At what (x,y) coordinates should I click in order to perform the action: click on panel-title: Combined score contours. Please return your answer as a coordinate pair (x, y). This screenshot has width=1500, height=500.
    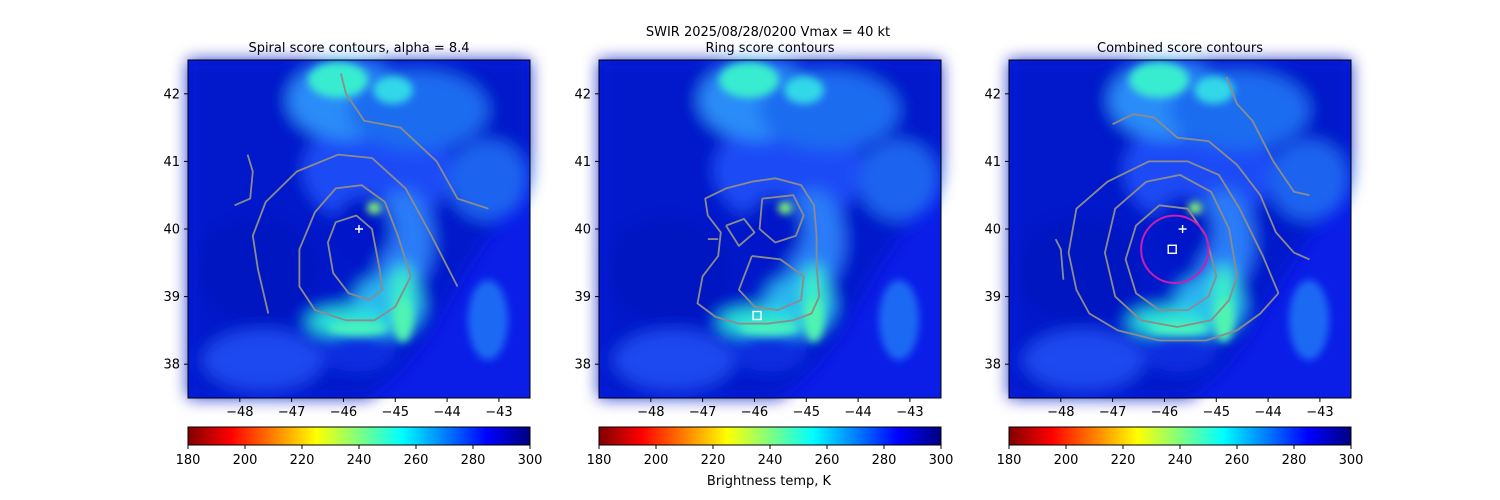
    Looking at the image, I should click on (1180, 48).